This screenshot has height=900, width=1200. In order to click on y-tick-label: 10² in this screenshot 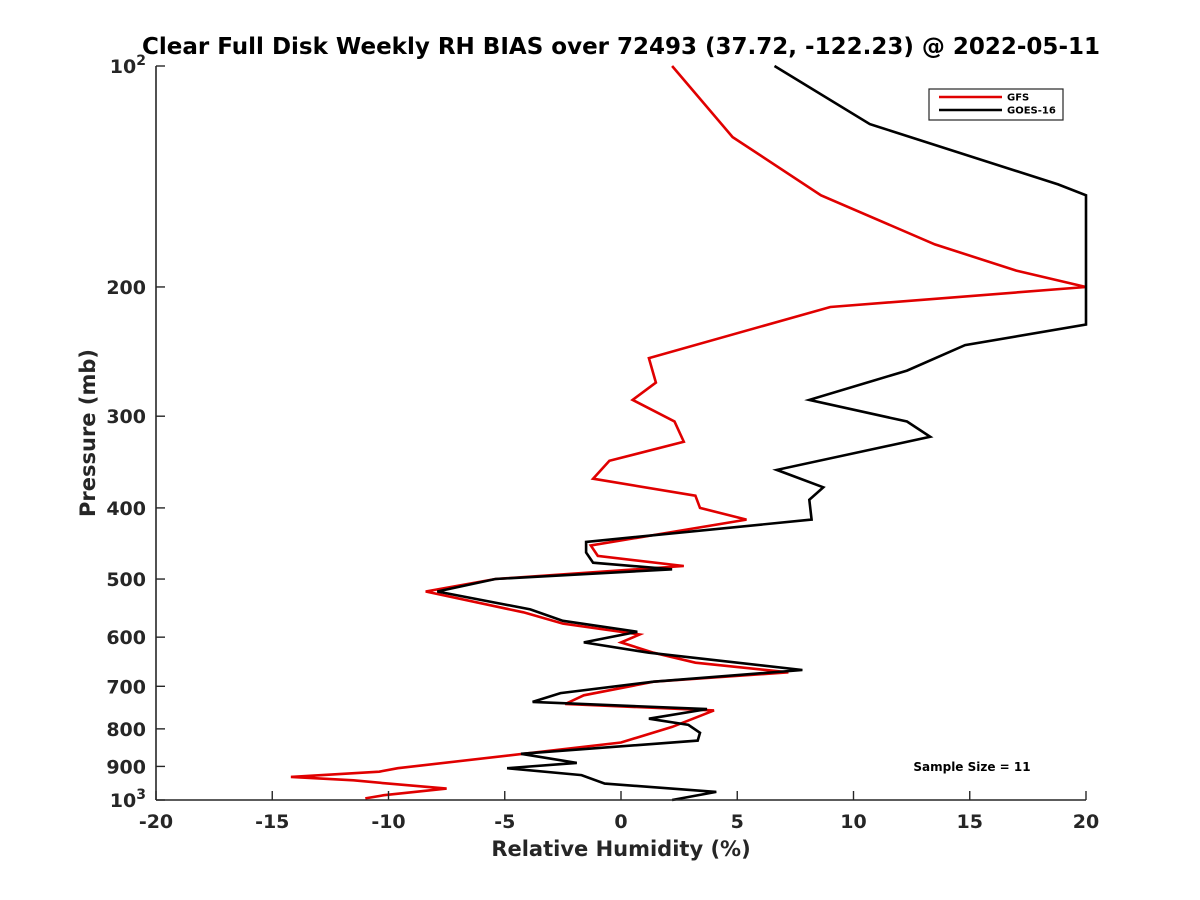, I will do `click(128, 65)`.